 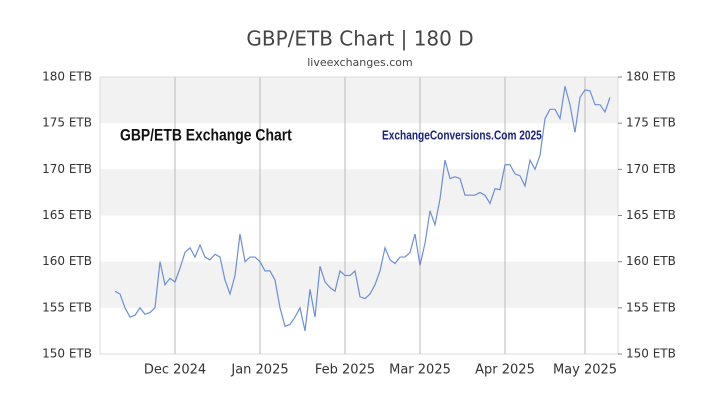 I want to click on annotation: ExchangeConversions.Com 2025, so click(x=462, y=135).